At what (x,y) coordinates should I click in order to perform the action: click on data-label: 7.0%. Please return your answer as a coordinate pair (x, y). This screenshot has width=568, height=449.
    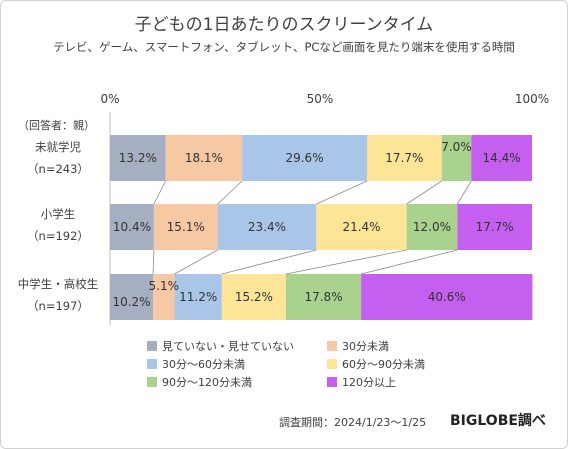
    Looking at the image, I should click on (456, 147).